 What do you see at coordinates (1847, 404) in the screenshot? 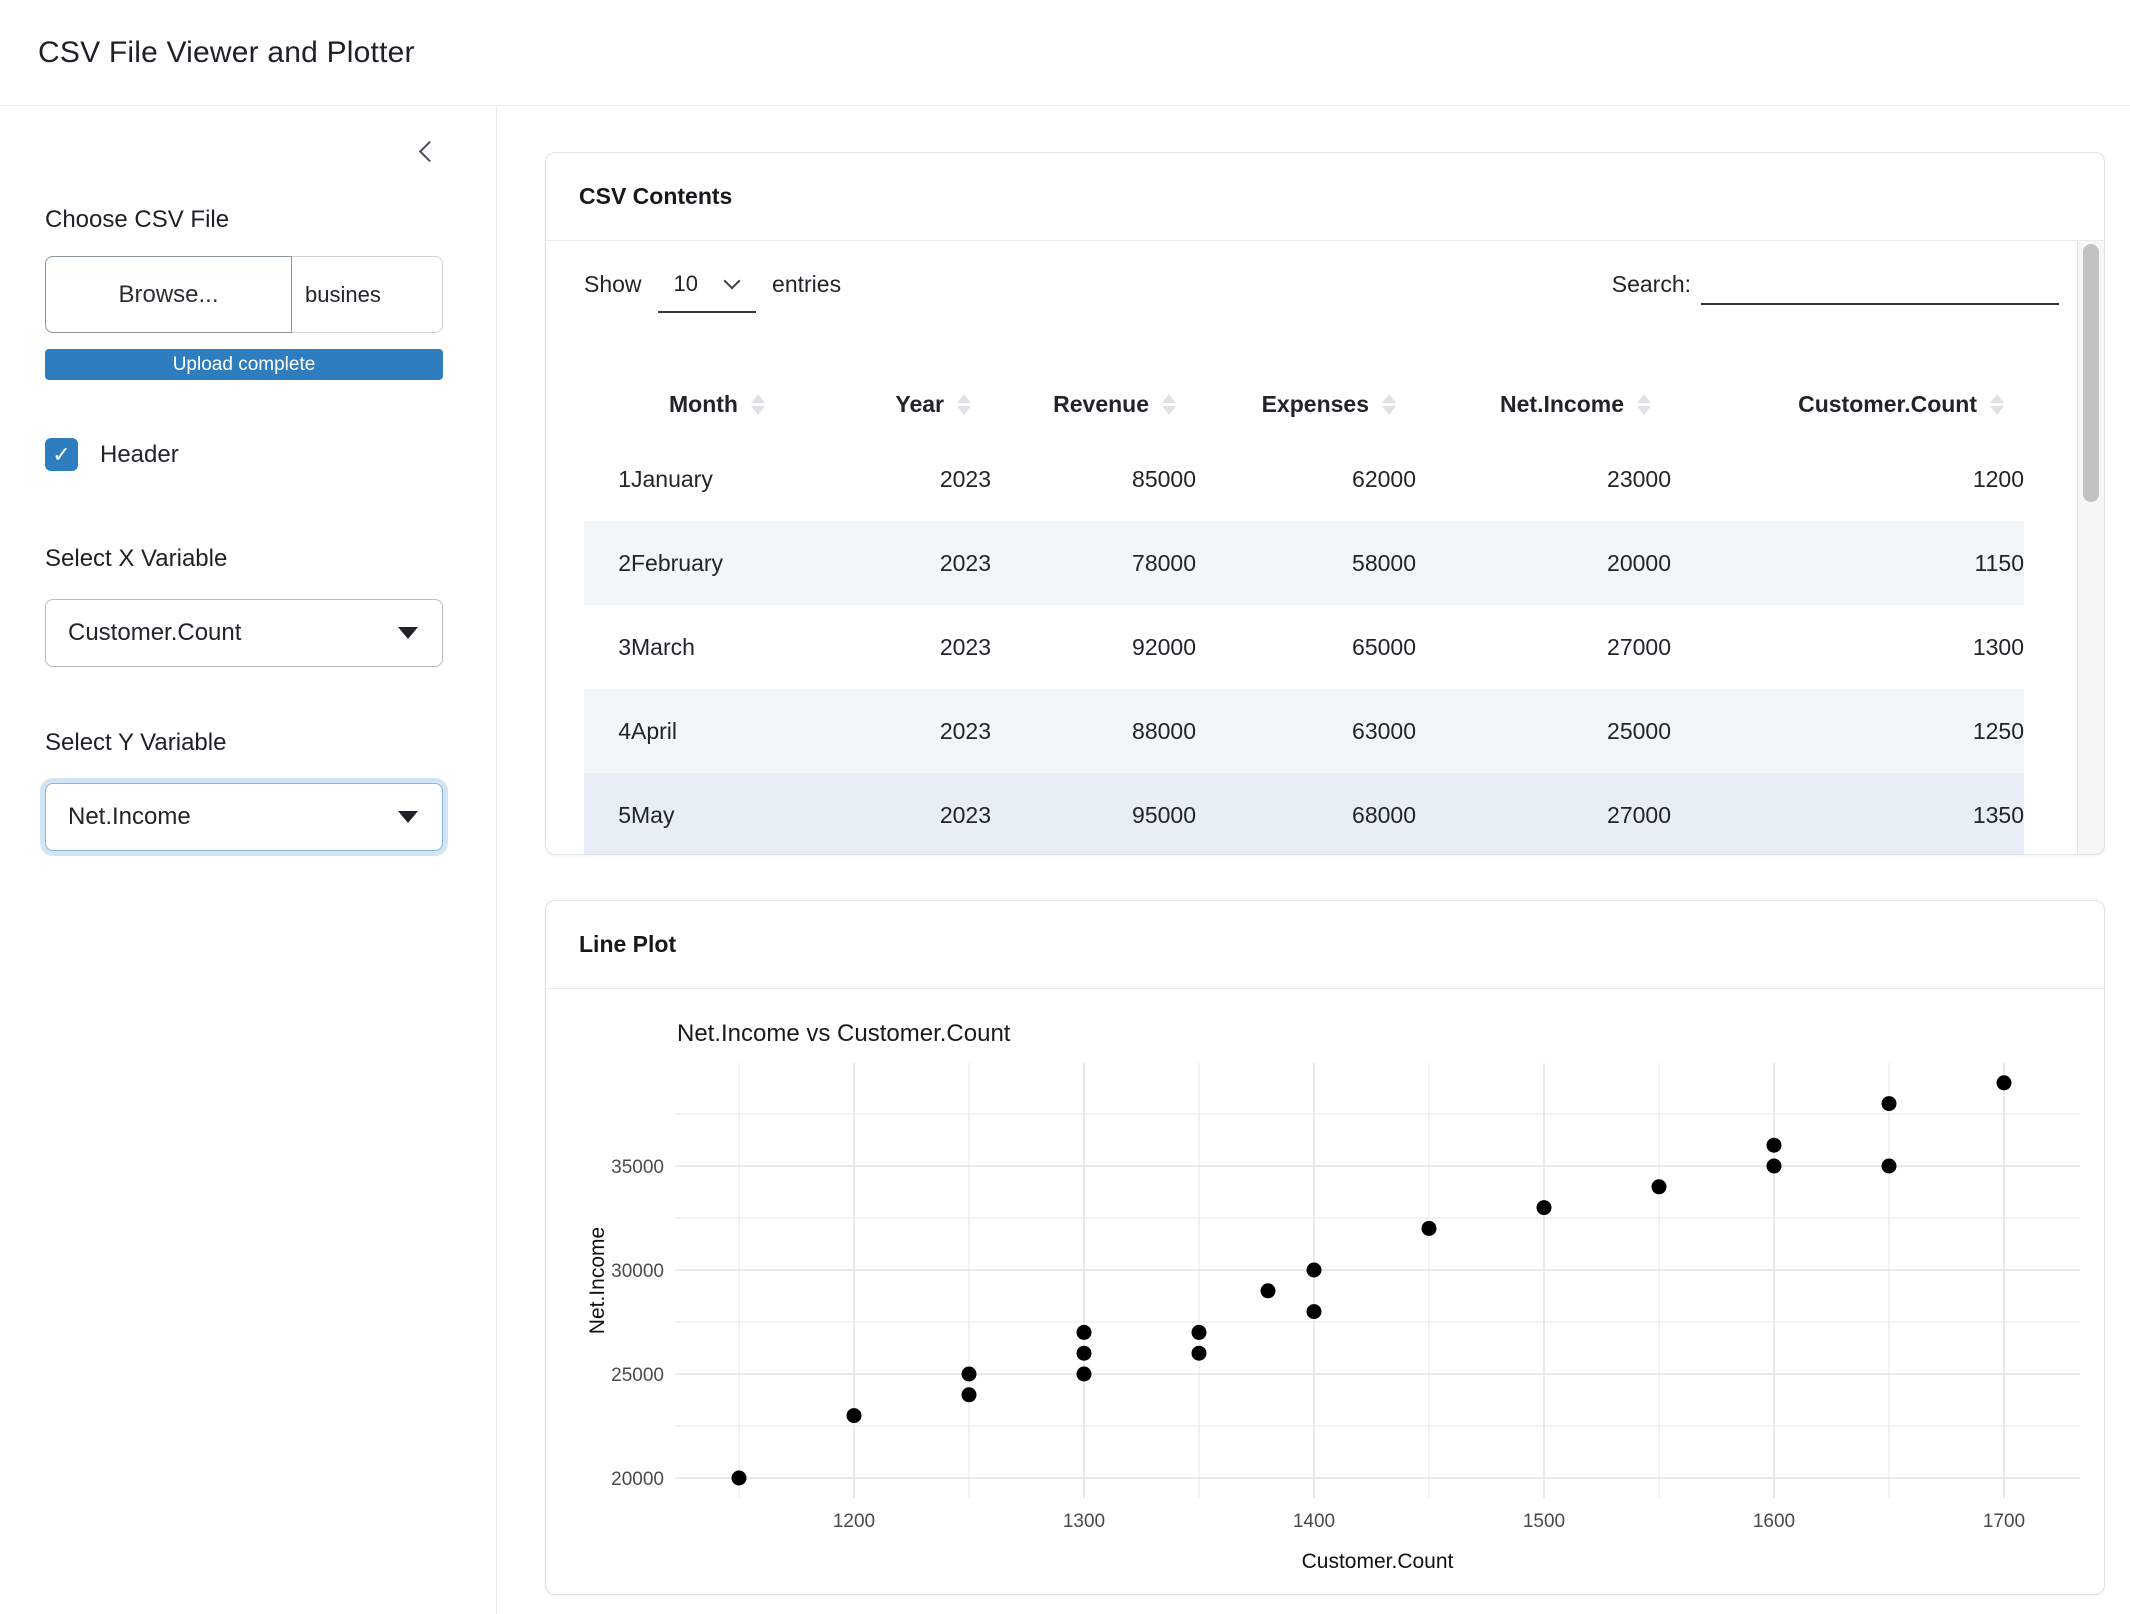
I see `column-header-customer-count: Customer.Count` at bounding box center [1847, 404].